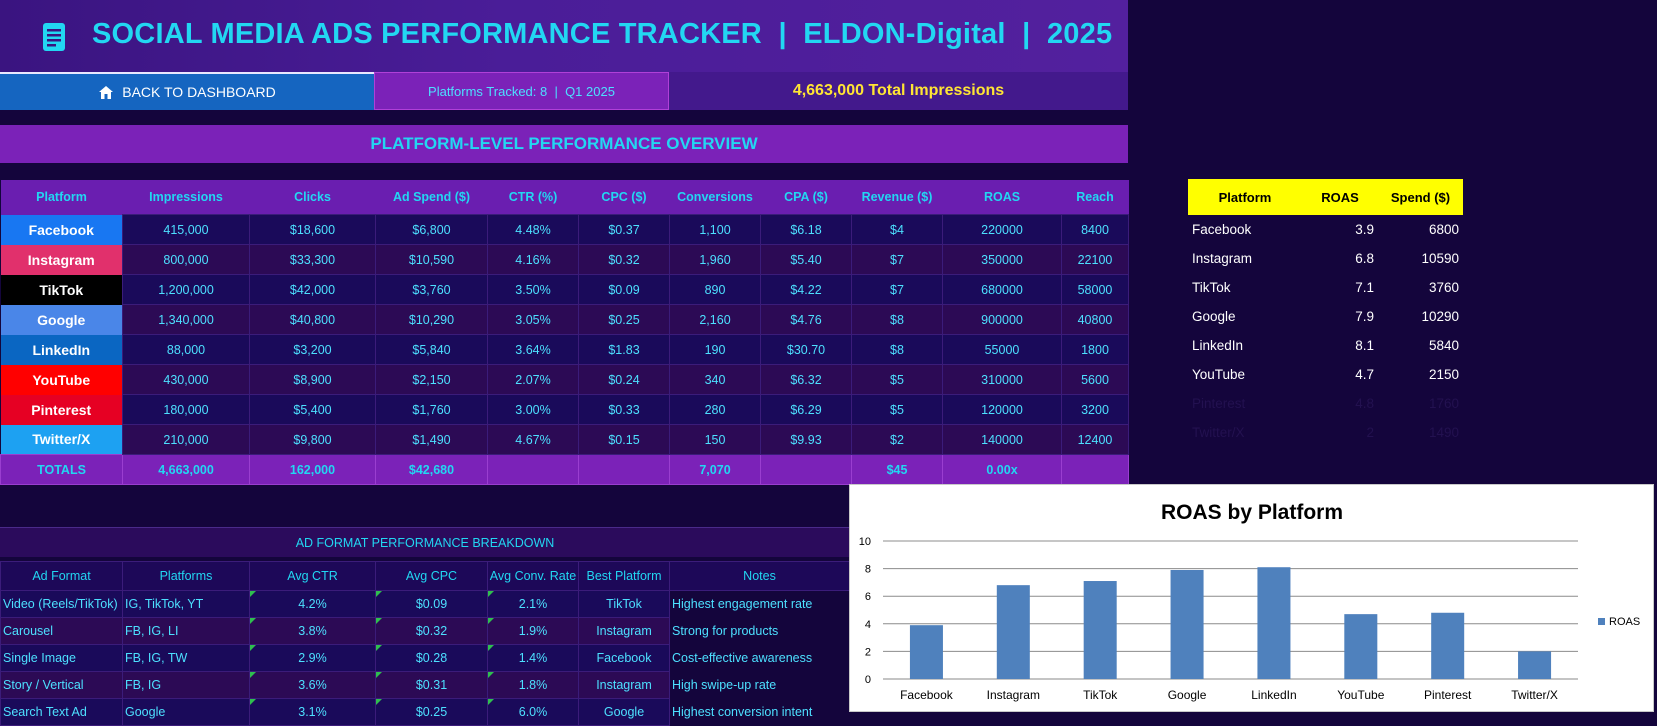 This screenshot has height=726, width=1657. What do you see at coordinates (186, 409) in the screenshot?
I see `table-cell: 180,000` at bounding box center [186, 409].